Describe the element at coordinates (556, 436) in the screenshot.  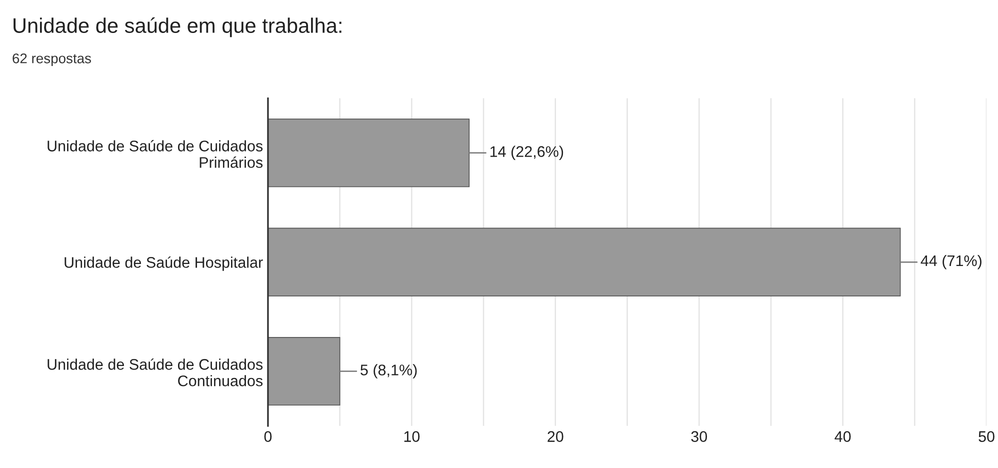
I see `x-tick-label: 20` at that location.